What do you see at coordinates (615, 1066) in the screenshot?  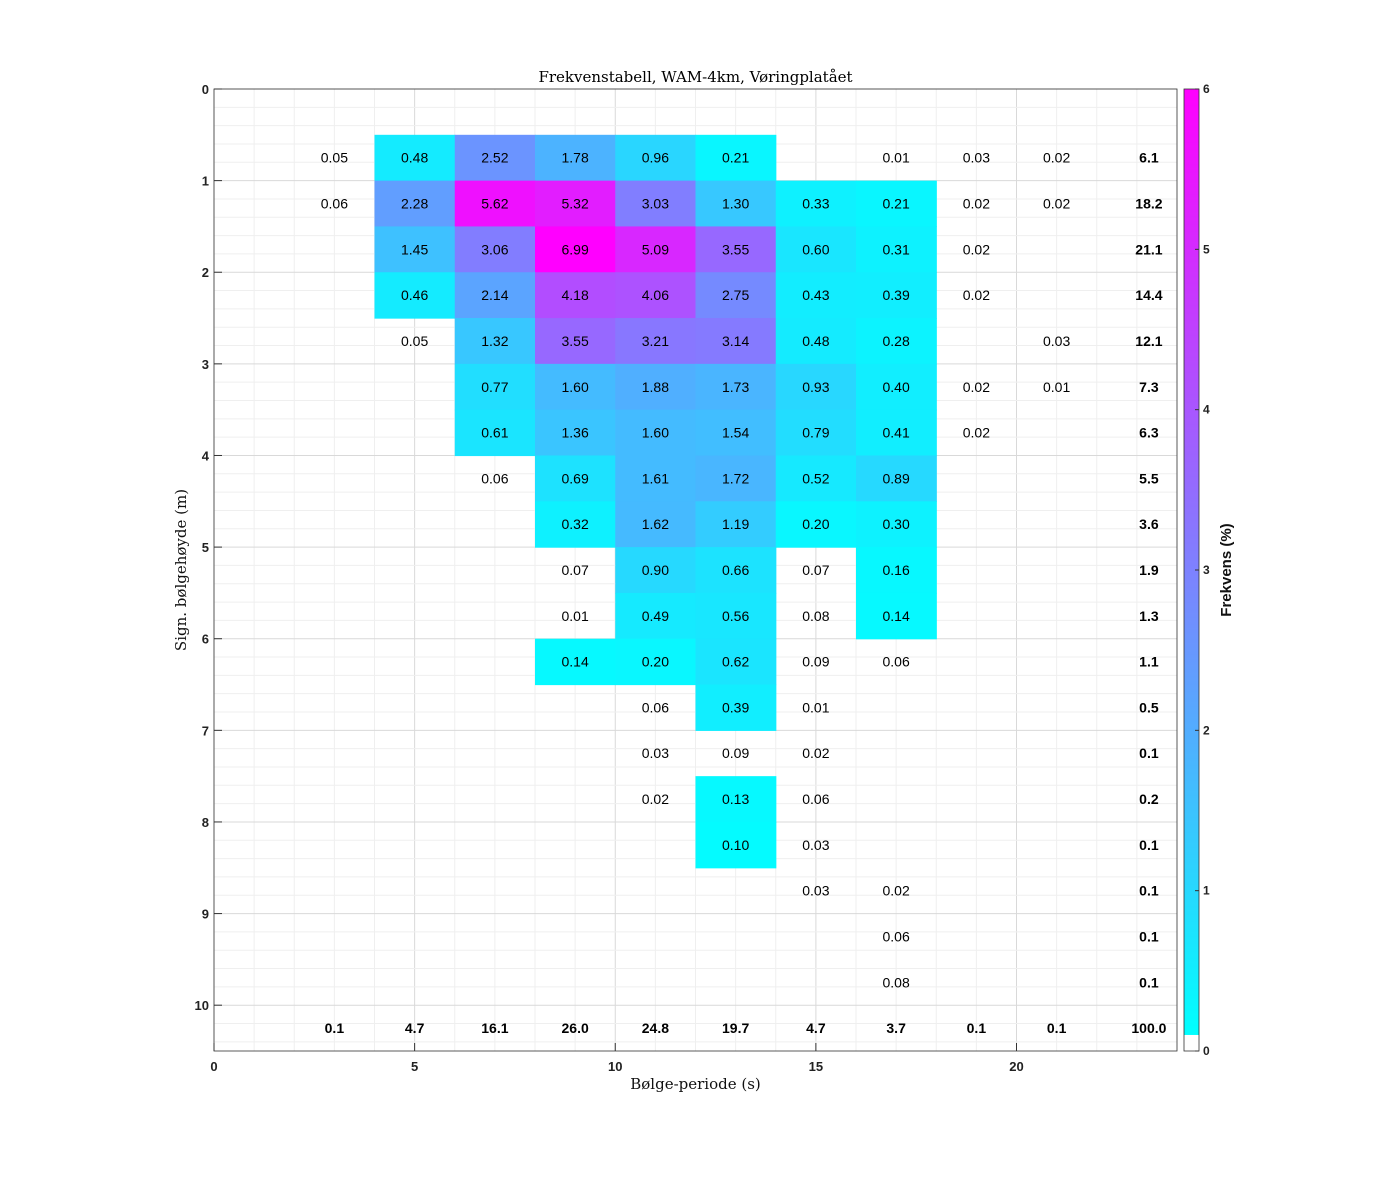 I see `x-tick-label: 10` at bounding box center [615, 1066].